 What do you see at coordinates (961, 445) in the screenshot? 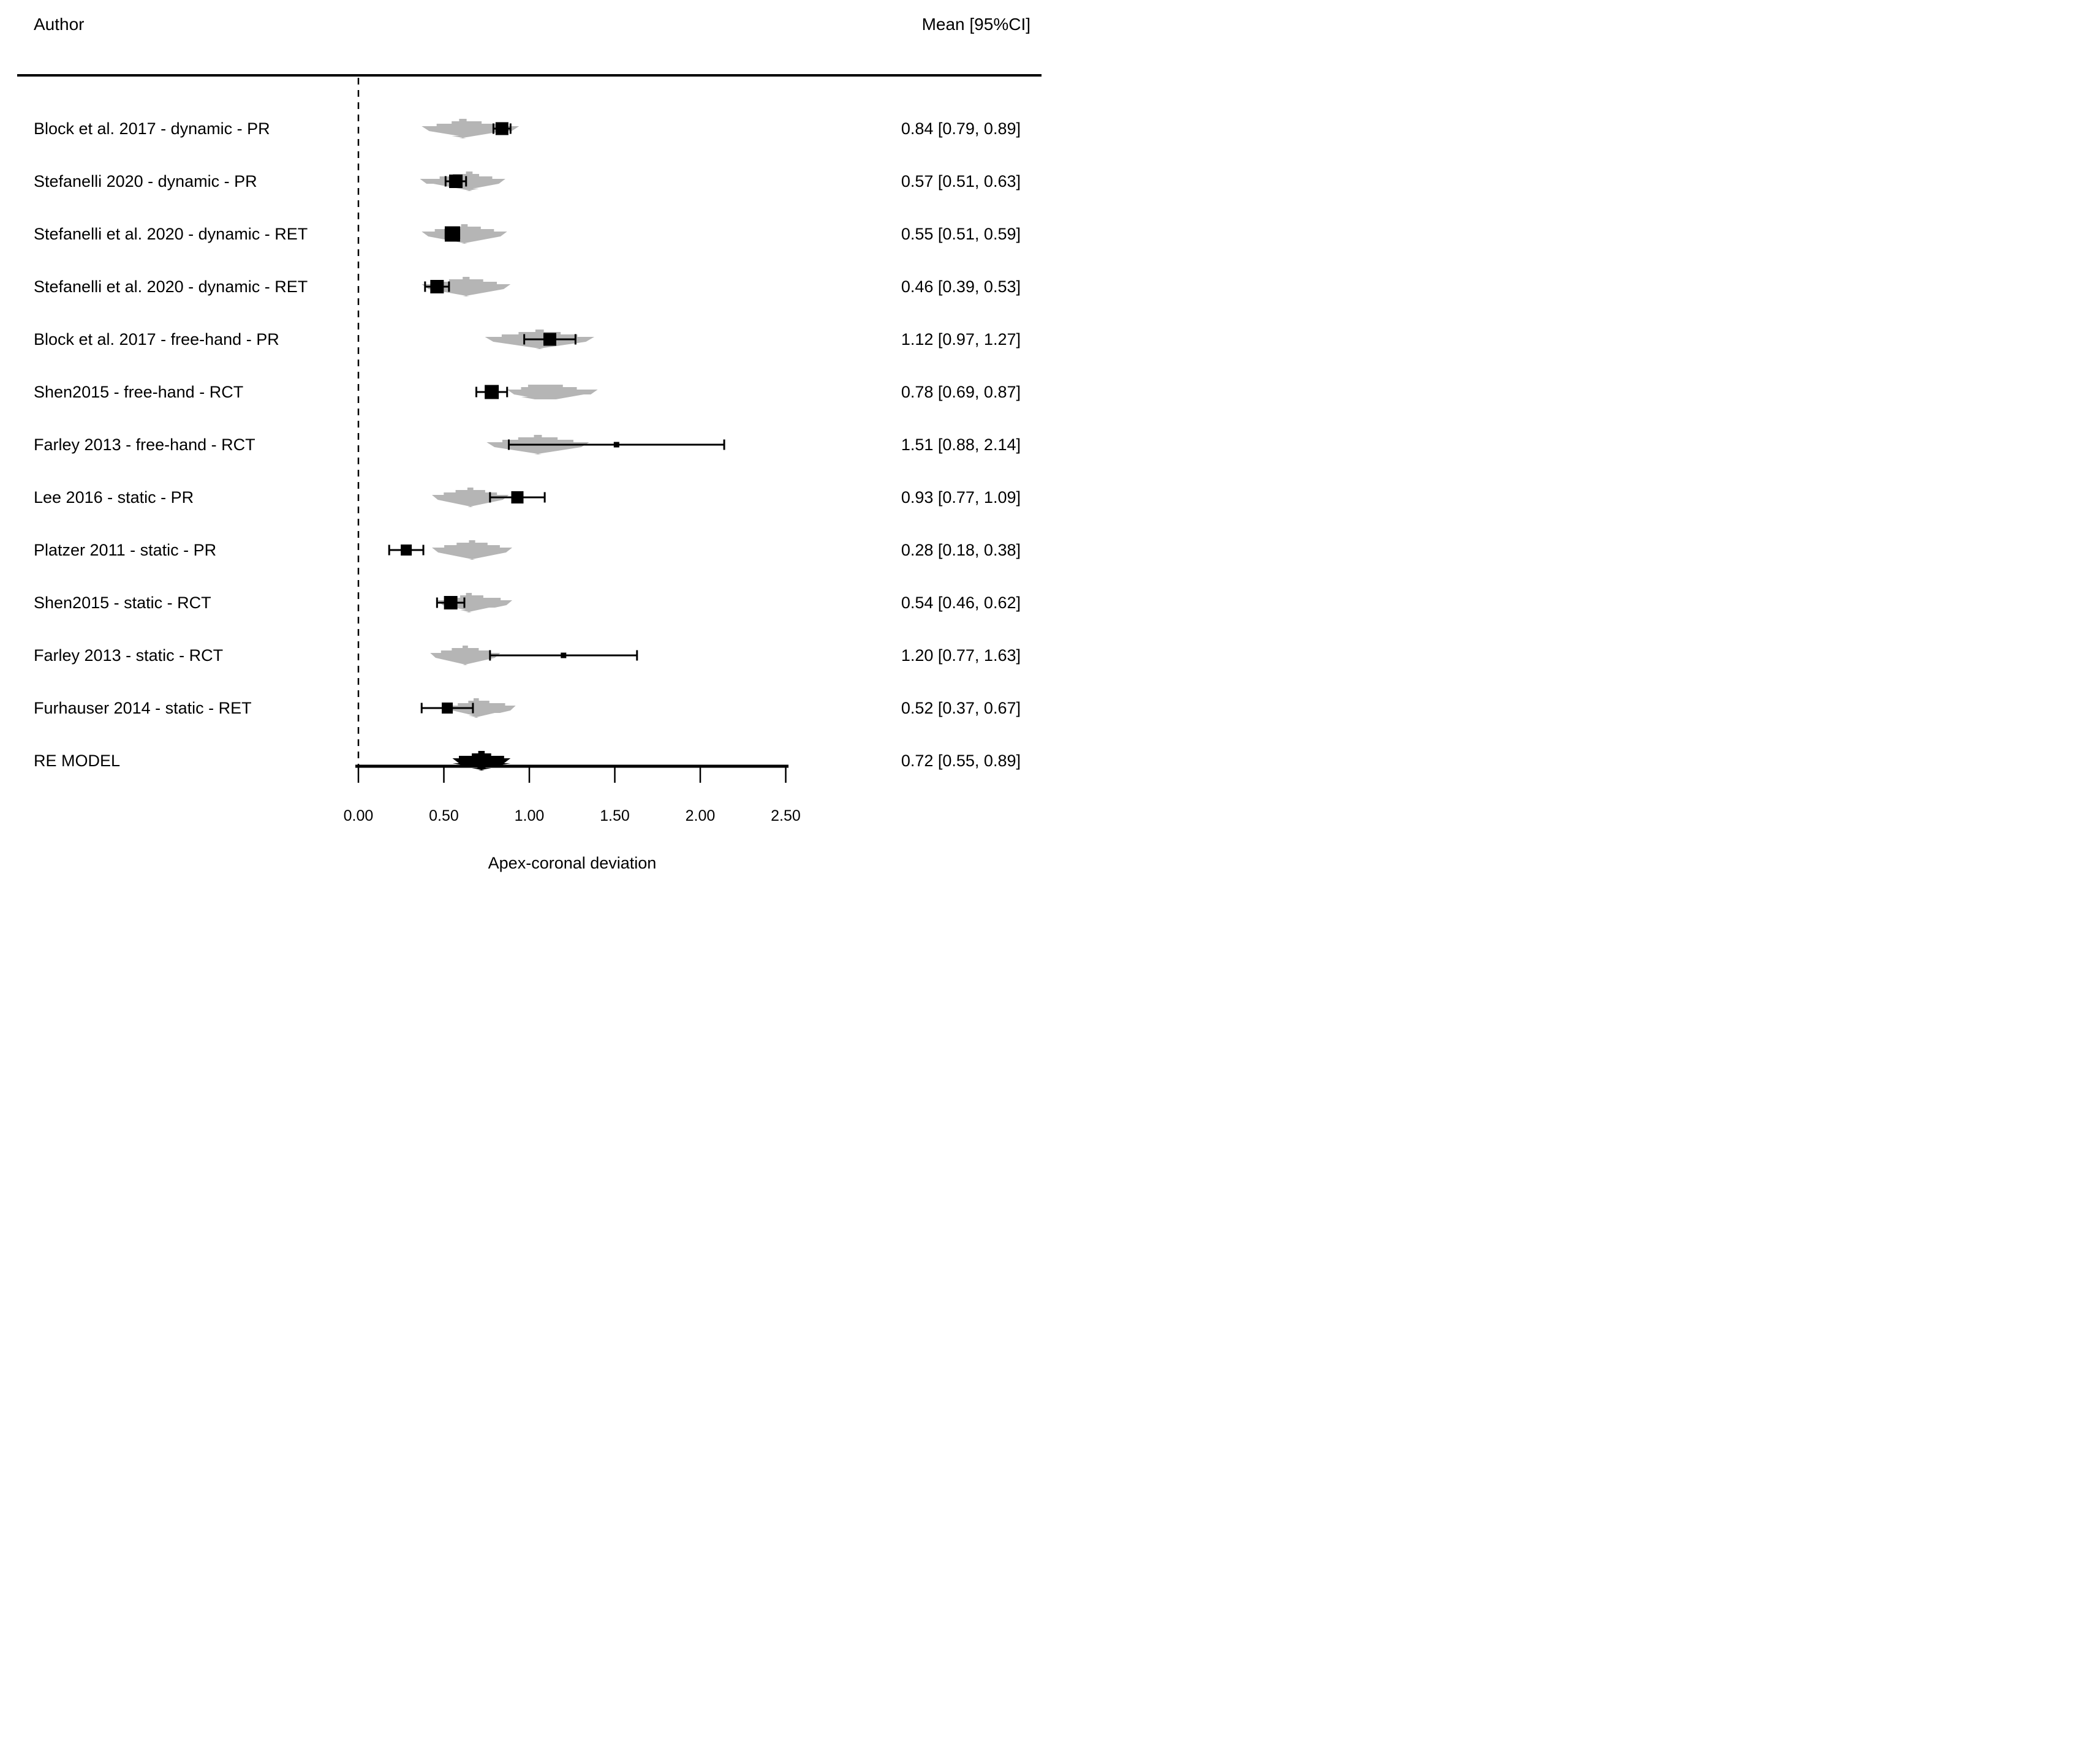
I see `study-row-7-annotation: 1.51 [0.88, 2.14]` at bounding box center [961, 445].